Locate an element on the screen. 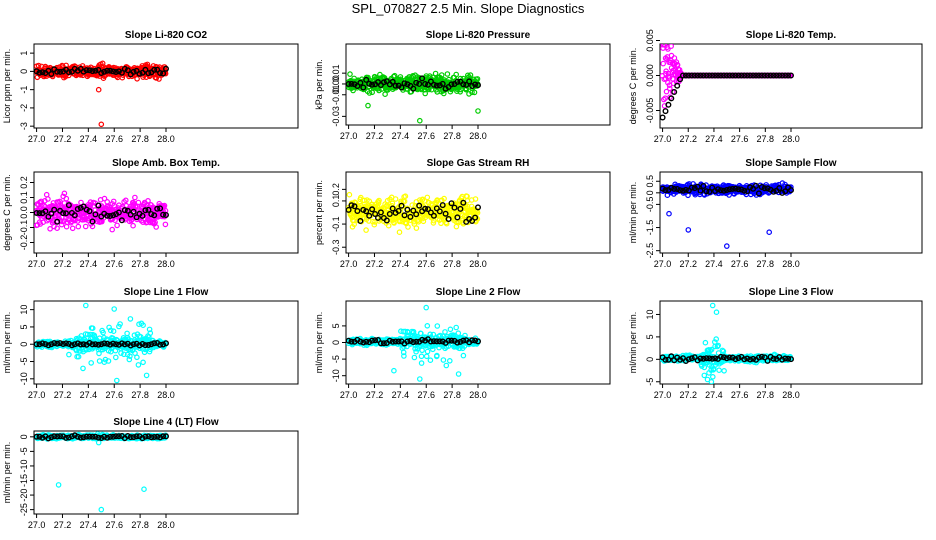 Image resolution: width=936 pixels, height=540 pixels. y-tick-label: 10 is located at coordinates (24, 310).